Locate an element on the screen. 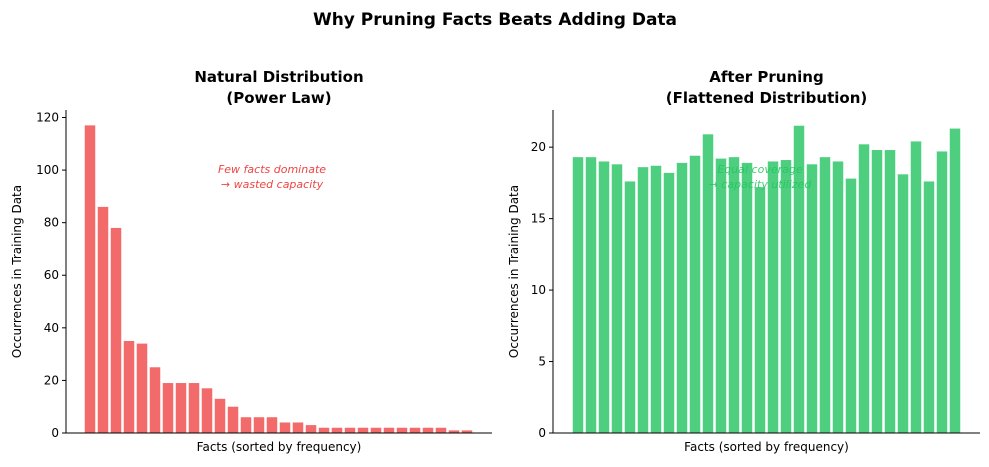  y-tick-label: 120 is located at coordinates (47, 117).